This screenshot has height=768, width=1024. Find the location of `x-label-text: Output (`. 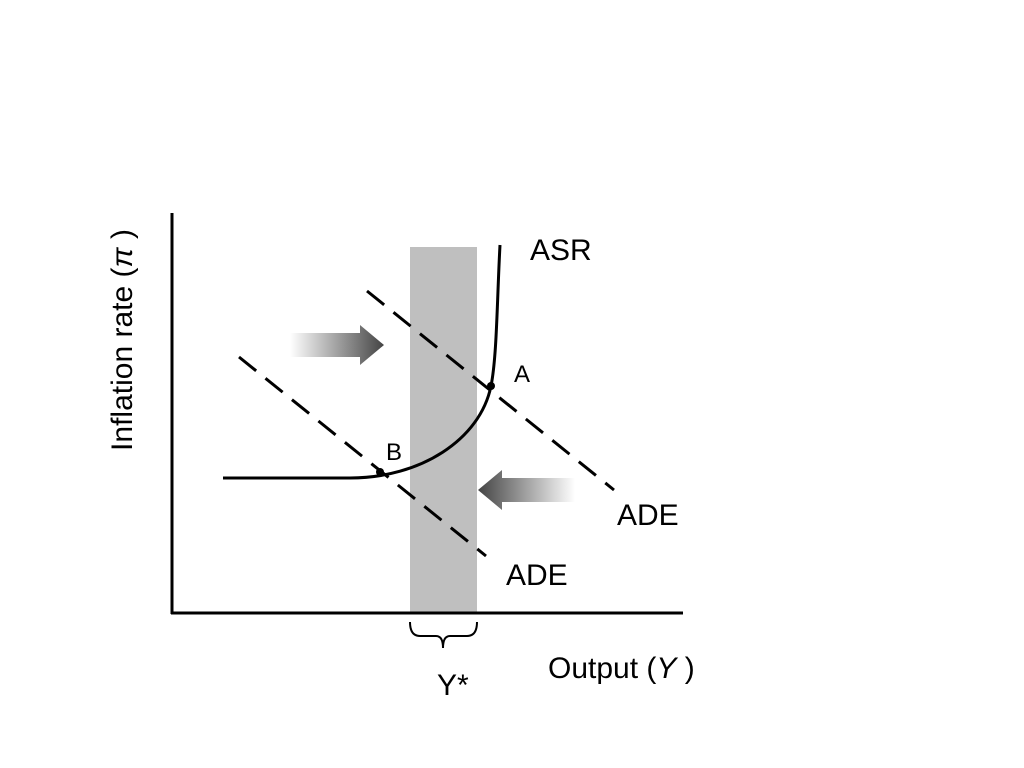

x-label-text: Output ( is located at coordinates (602, 668).